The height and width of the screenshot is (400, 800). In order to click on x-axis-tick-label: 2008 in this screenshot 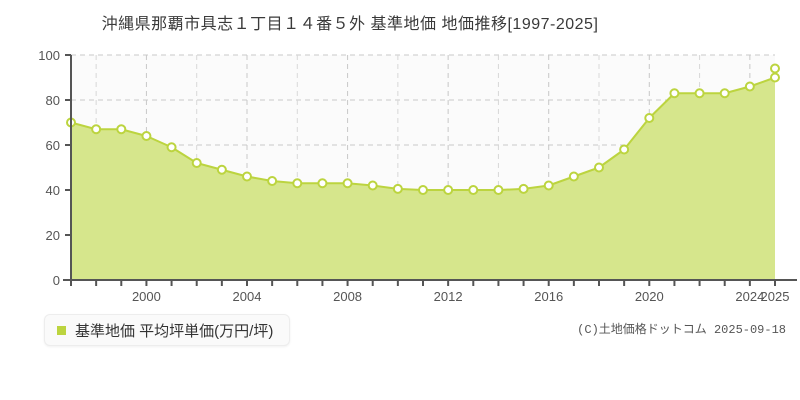, I will do `click(347, 296)`.